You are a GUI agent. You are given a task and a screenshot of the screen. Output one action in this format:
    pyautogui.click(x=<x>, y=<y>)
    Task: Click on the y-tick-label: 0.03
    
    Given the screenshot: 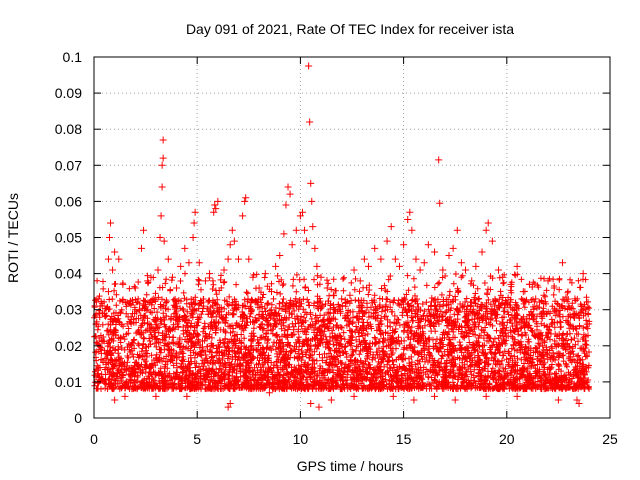 What is the action you would take?
    pyautogui.click(x=68, y=310)
    